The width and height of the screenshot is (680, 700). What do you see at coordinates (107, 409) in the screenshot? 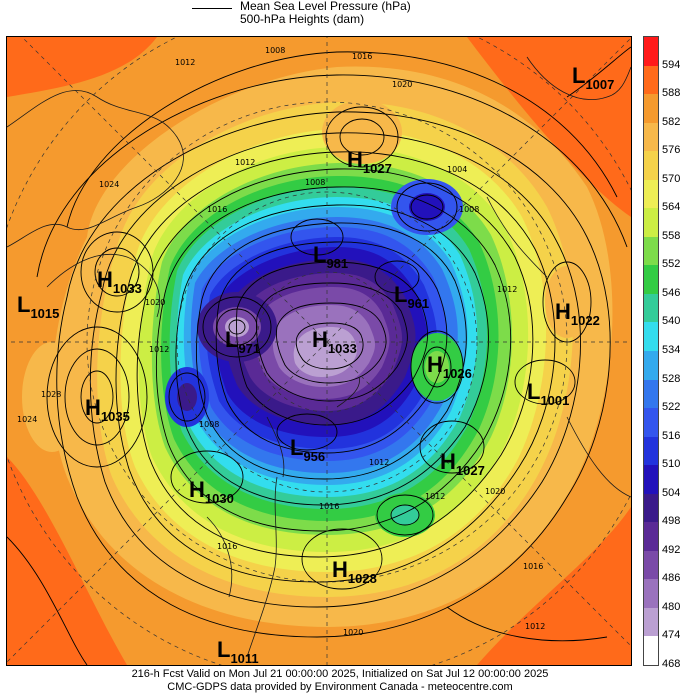
I see `high-pressure-center: H1035` at bounding box center [107, 409].